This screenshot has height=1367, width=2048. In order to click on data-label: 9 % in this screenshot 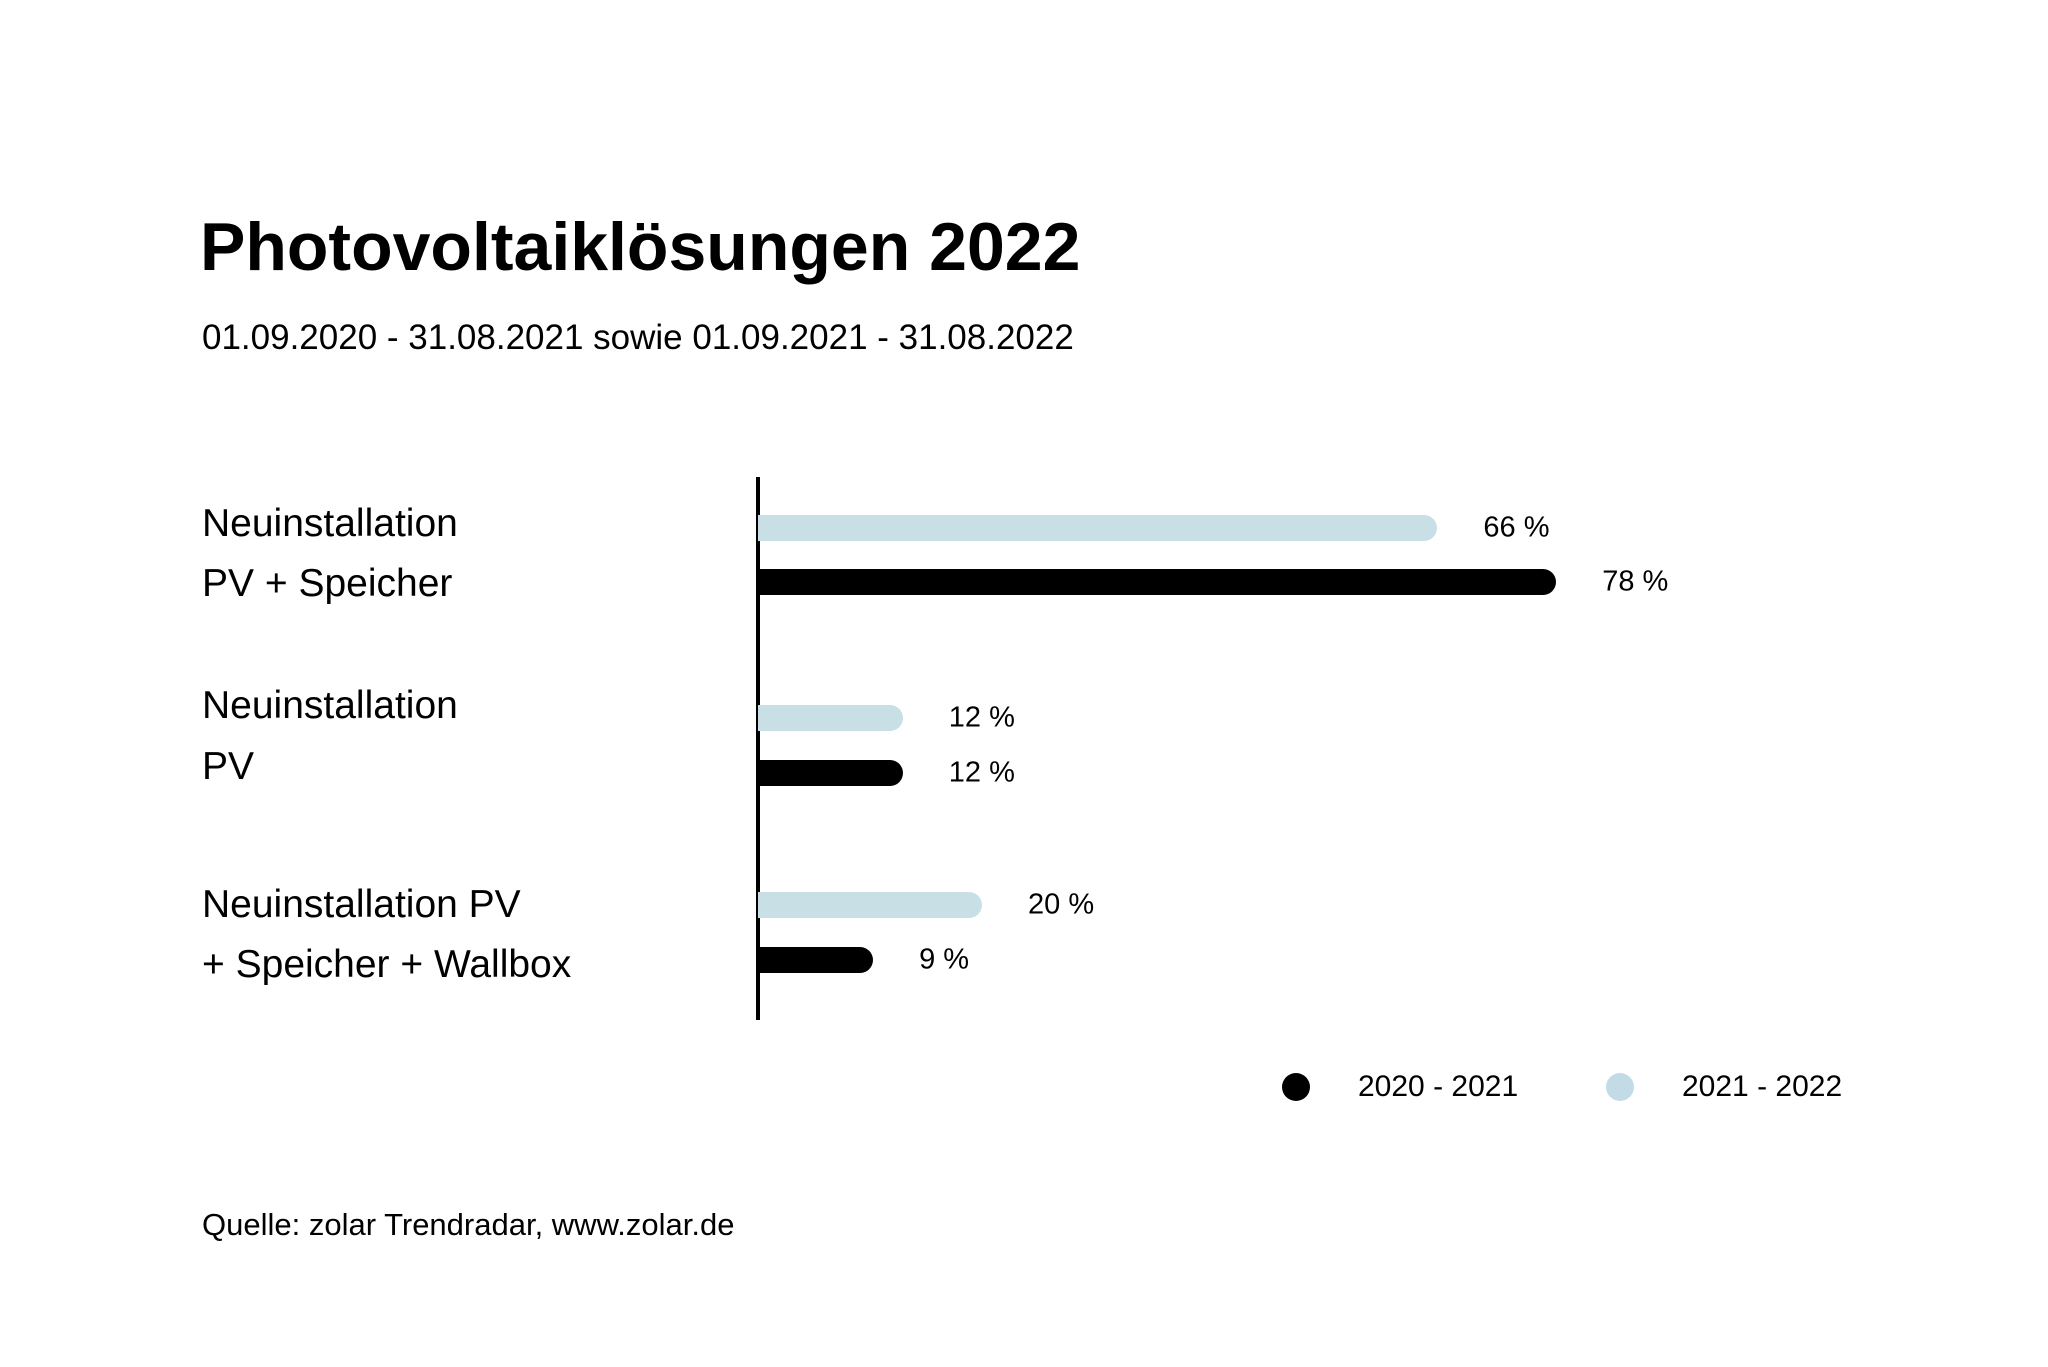, I will do `click(944, 959)`.